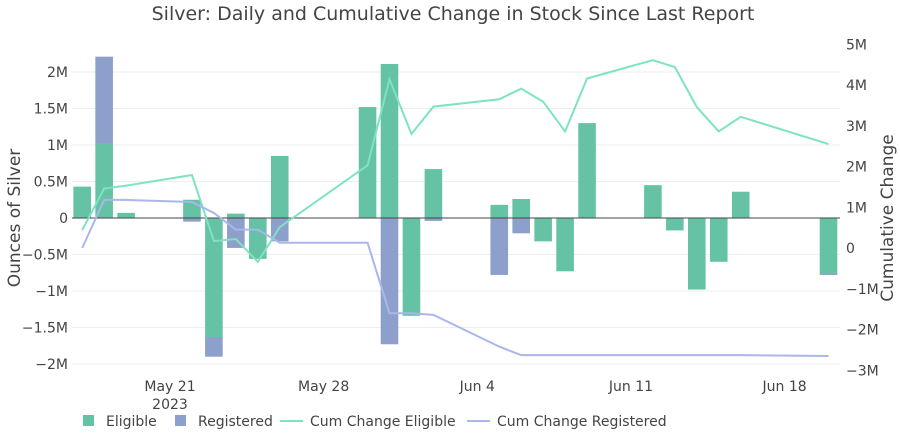 Image resolution: width=900 pixels, height=435 pixels. What do you see at coordinates (57, 146) in the screenshot?
I see `y-tick-label: 1M` at bounding box center [57, 146].